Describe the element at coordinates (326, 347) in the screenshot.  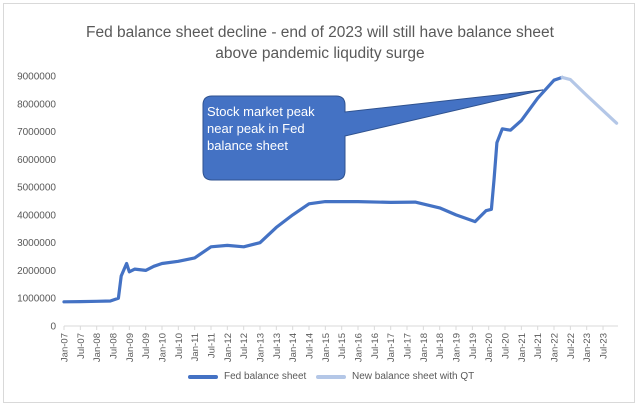
I see `x-tick-label: Jan-15` at that location.